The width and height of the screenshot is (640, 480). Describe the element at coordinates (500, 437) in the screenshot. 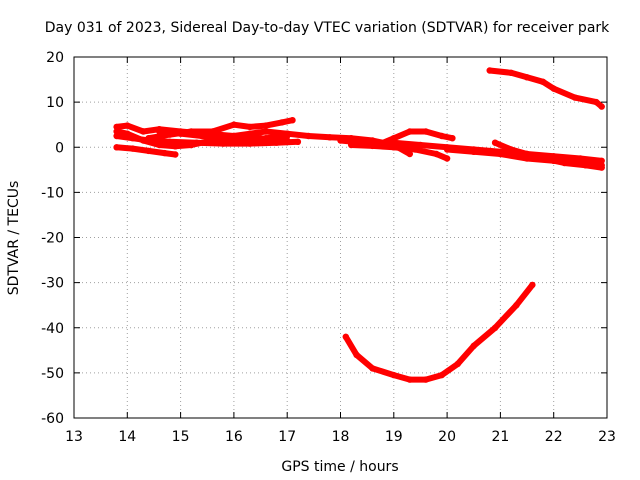

I see `x-tick-label: 21` at that location.